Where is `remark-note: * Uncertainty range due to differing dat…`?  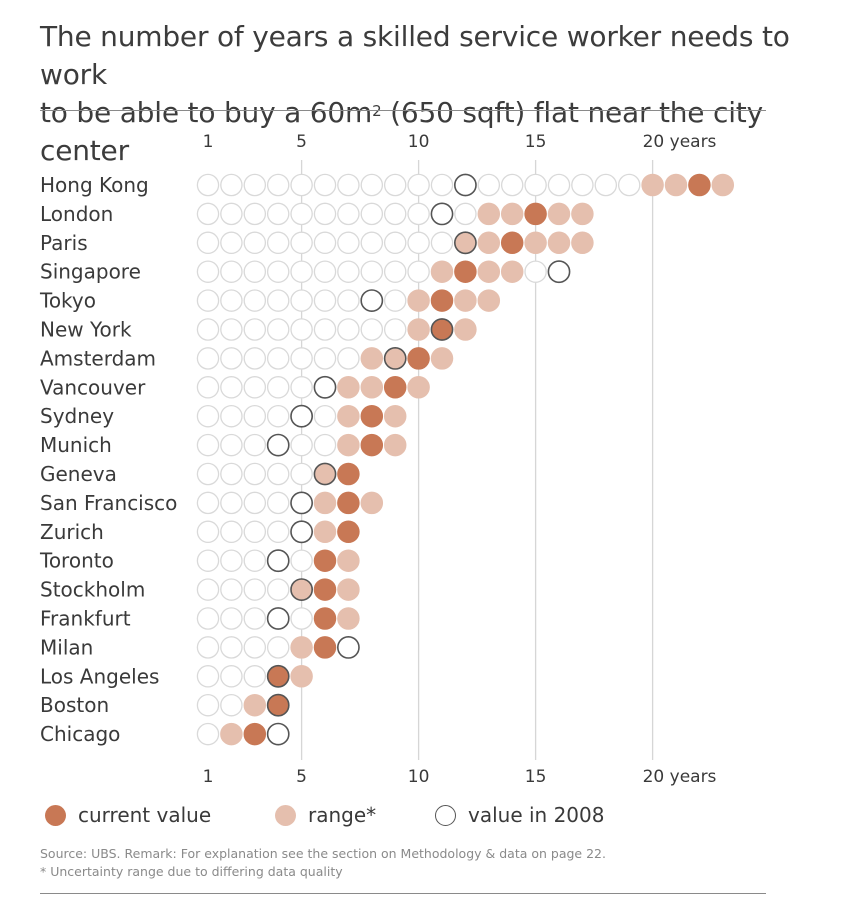
remark-note: * Uncertainty range due to differing dat… is located at coordinates (191, 871).